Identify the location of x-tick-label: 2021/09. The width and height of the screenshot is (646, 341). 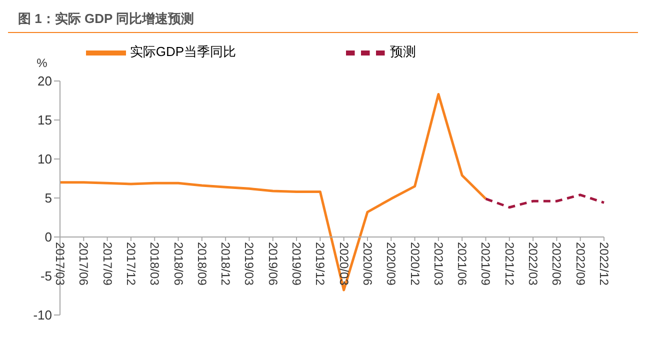
(485, 264).